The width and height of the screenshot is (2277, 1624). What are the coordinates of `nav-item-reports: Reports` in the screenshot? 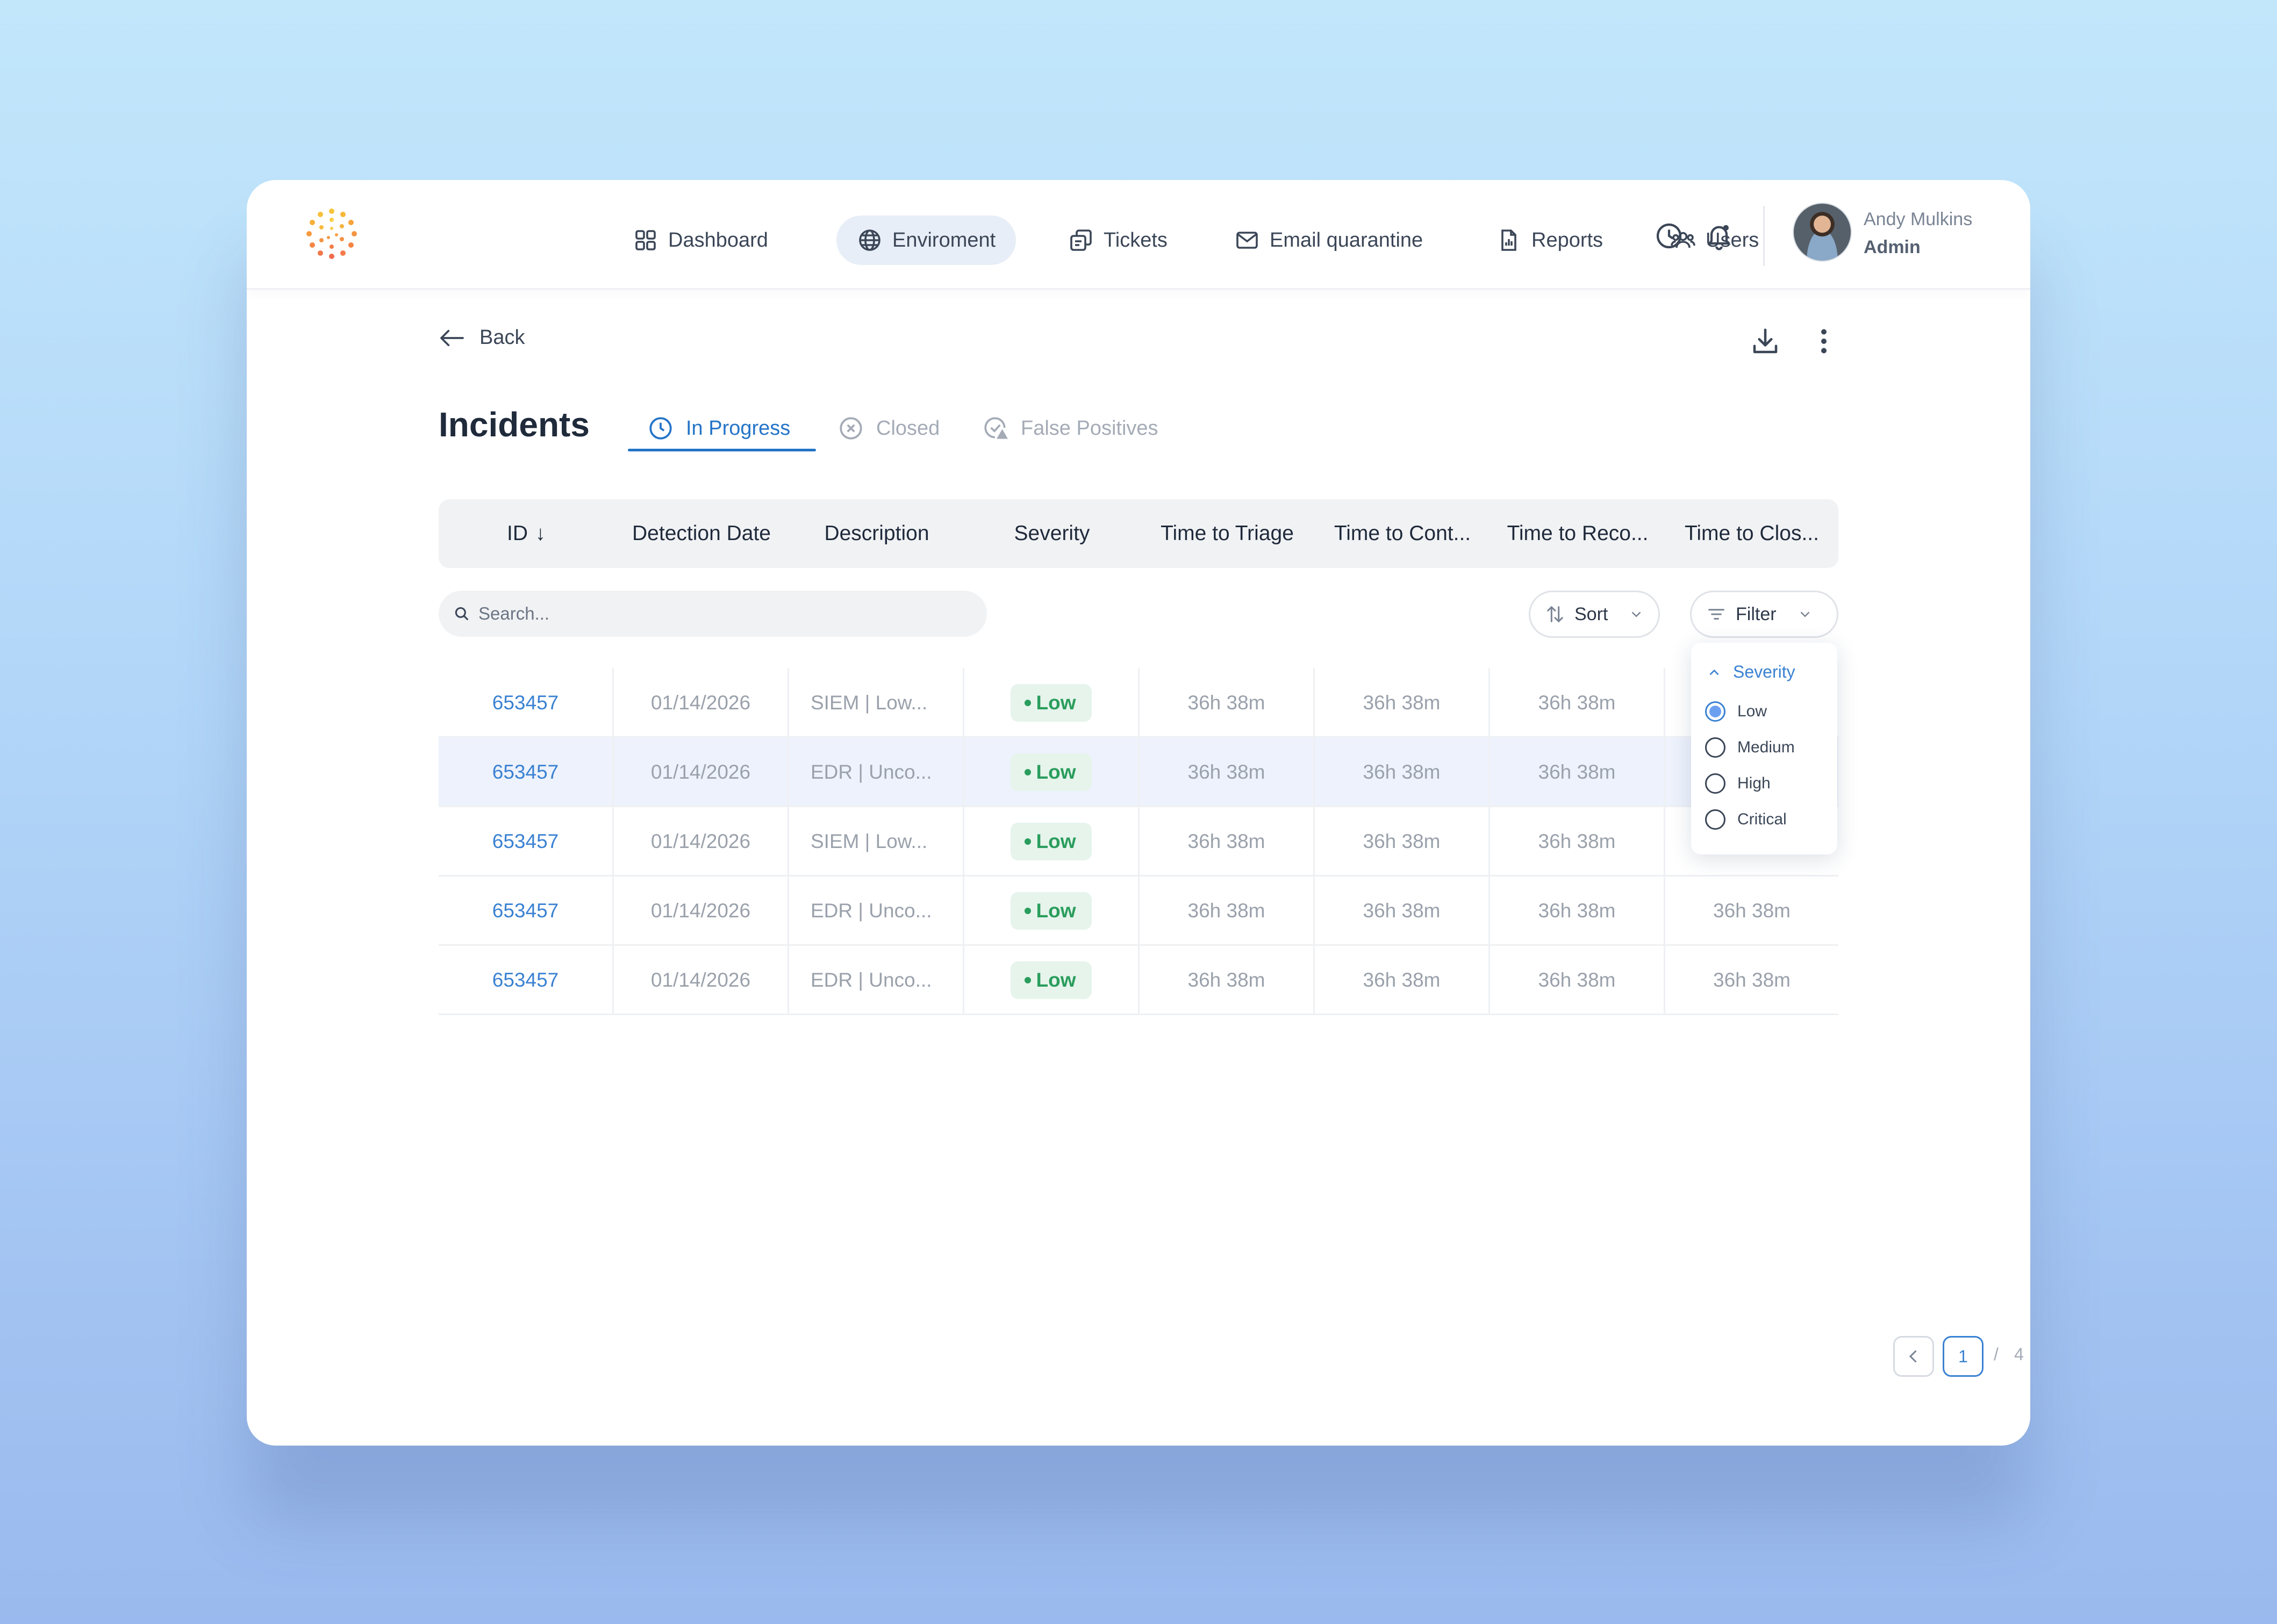 It's located at (1549, 240).